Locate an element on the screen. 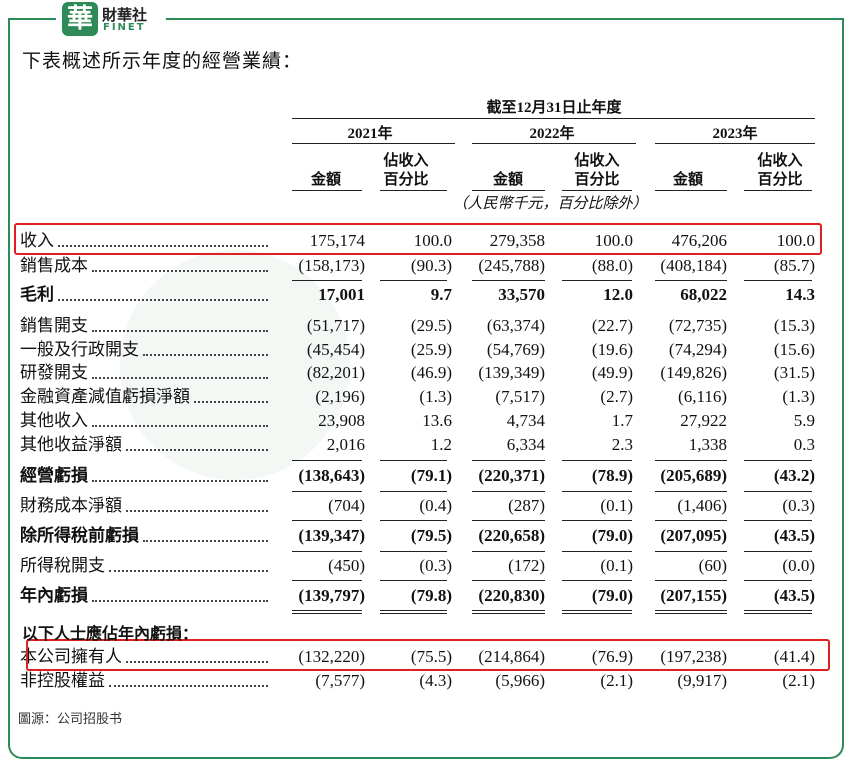 This screenshot has width=848, height=781. value-cell: 9.7 is located at coordinates (441, 294).